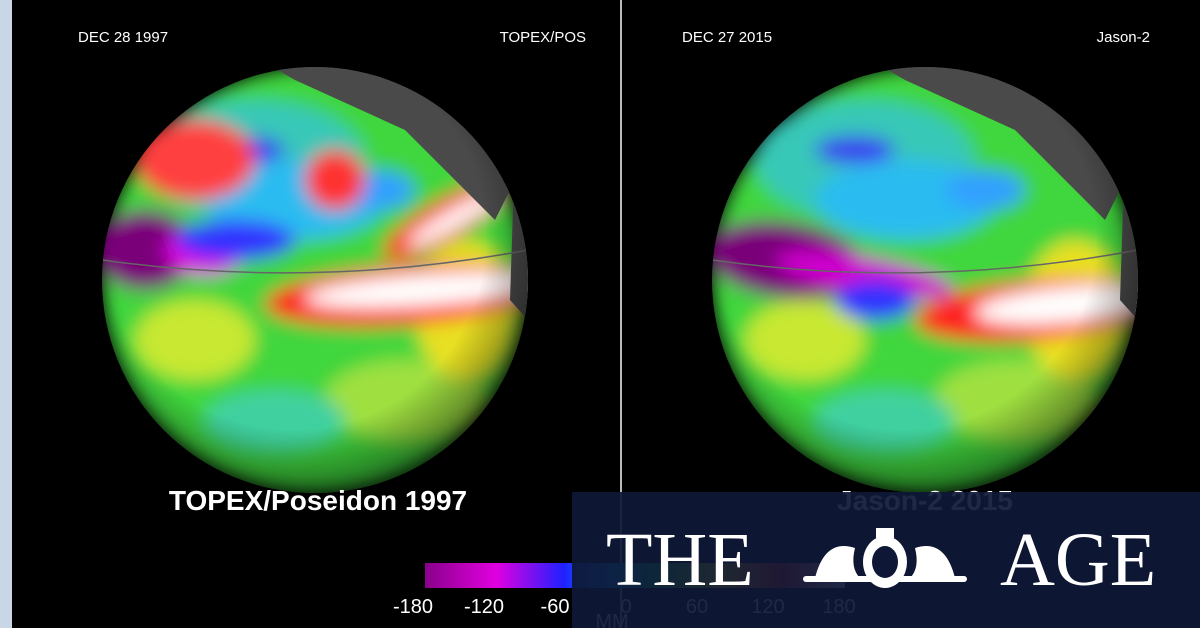 This screenshot has width=1200, height=628. Describe the element at coordinates (318, 500) in the screenshot. I see `panel-caption: TOPEX/Poseidon 1997` at that location.